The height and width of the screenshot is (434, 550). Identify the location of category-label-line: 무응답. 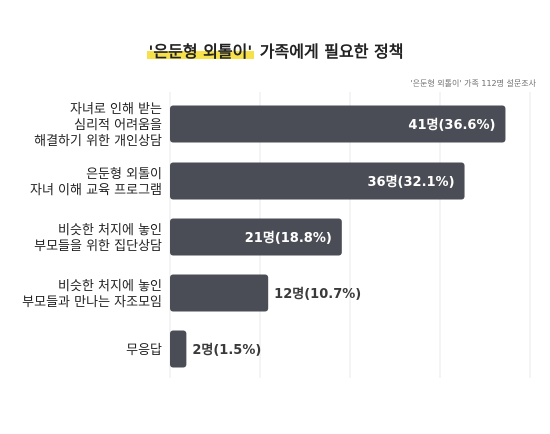
(144, 350).